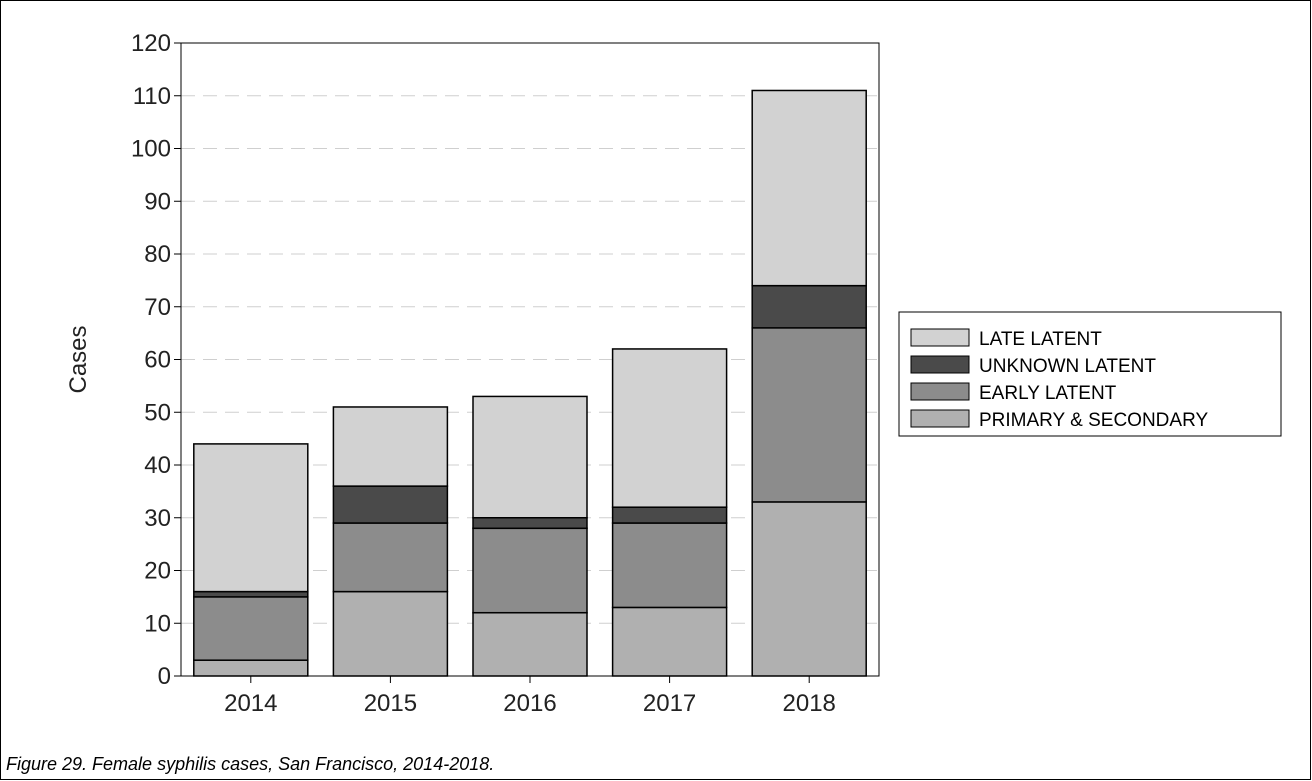  What do you see at coordinates (390, 703) in the screenshot?
I see `x-tick-label: 2015` at bounding box center [390, 703].